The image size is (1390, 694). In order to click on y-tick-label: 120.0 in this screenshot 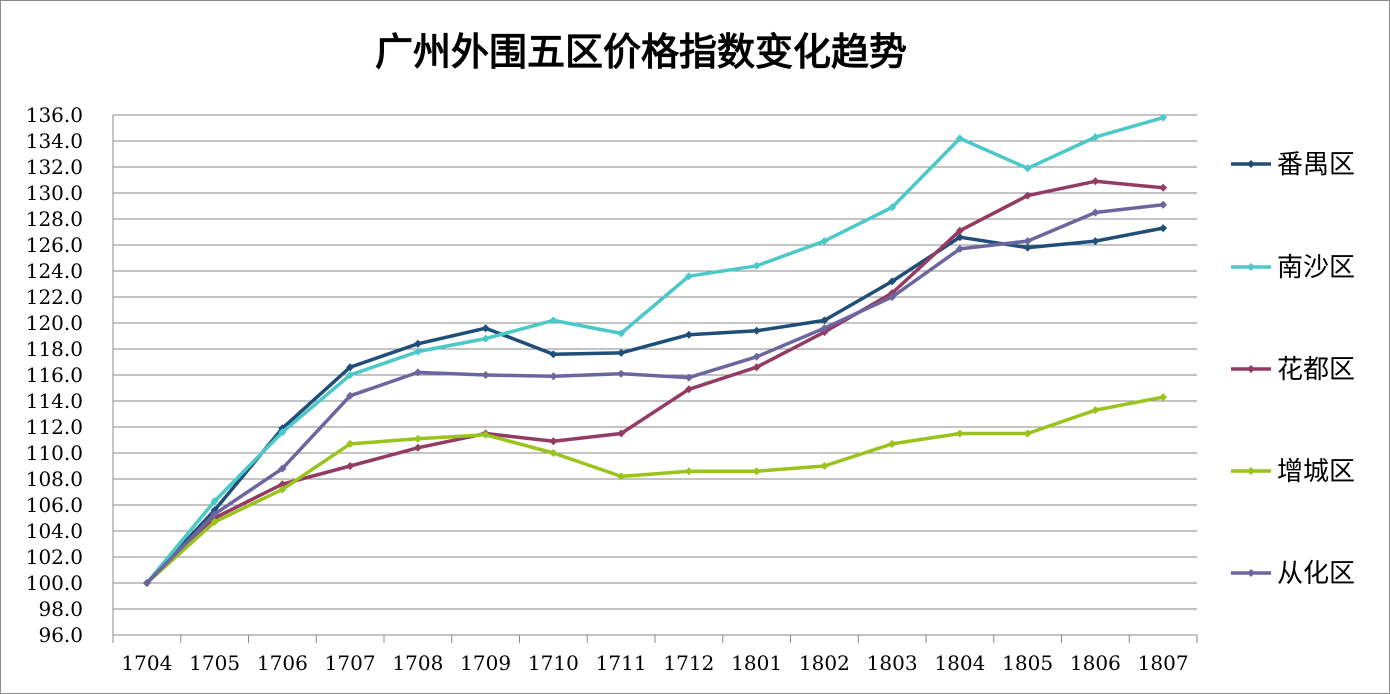, I will do `click(54, 323)`.